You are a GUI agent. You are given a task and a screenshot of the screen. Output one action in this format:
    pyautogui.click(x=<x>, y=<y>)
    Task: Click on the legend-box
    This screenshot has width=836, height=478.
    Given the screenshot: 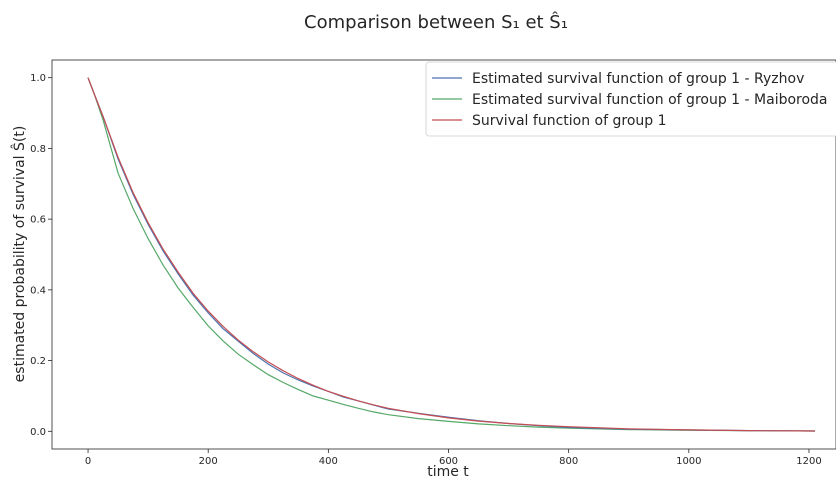 What is the action you would take?
    pyautogui.click(x=630, y=99)
    